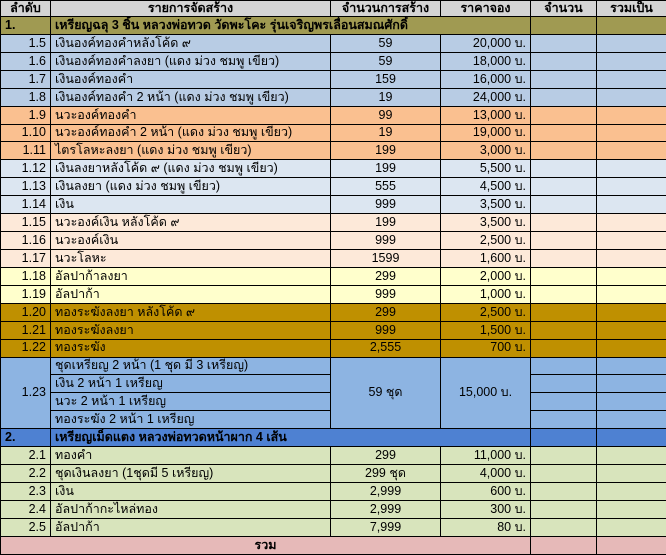 The image size is (666, 555). Describe the element at coordinates (485, 491) in the screenshot. I see `price-cell: 600 บ.` at that location.